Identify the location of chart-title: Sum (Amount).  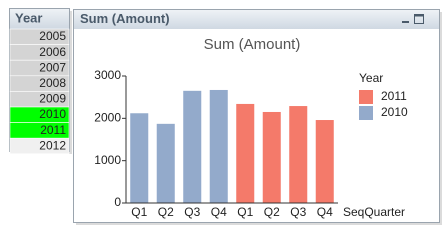
(252, 44).